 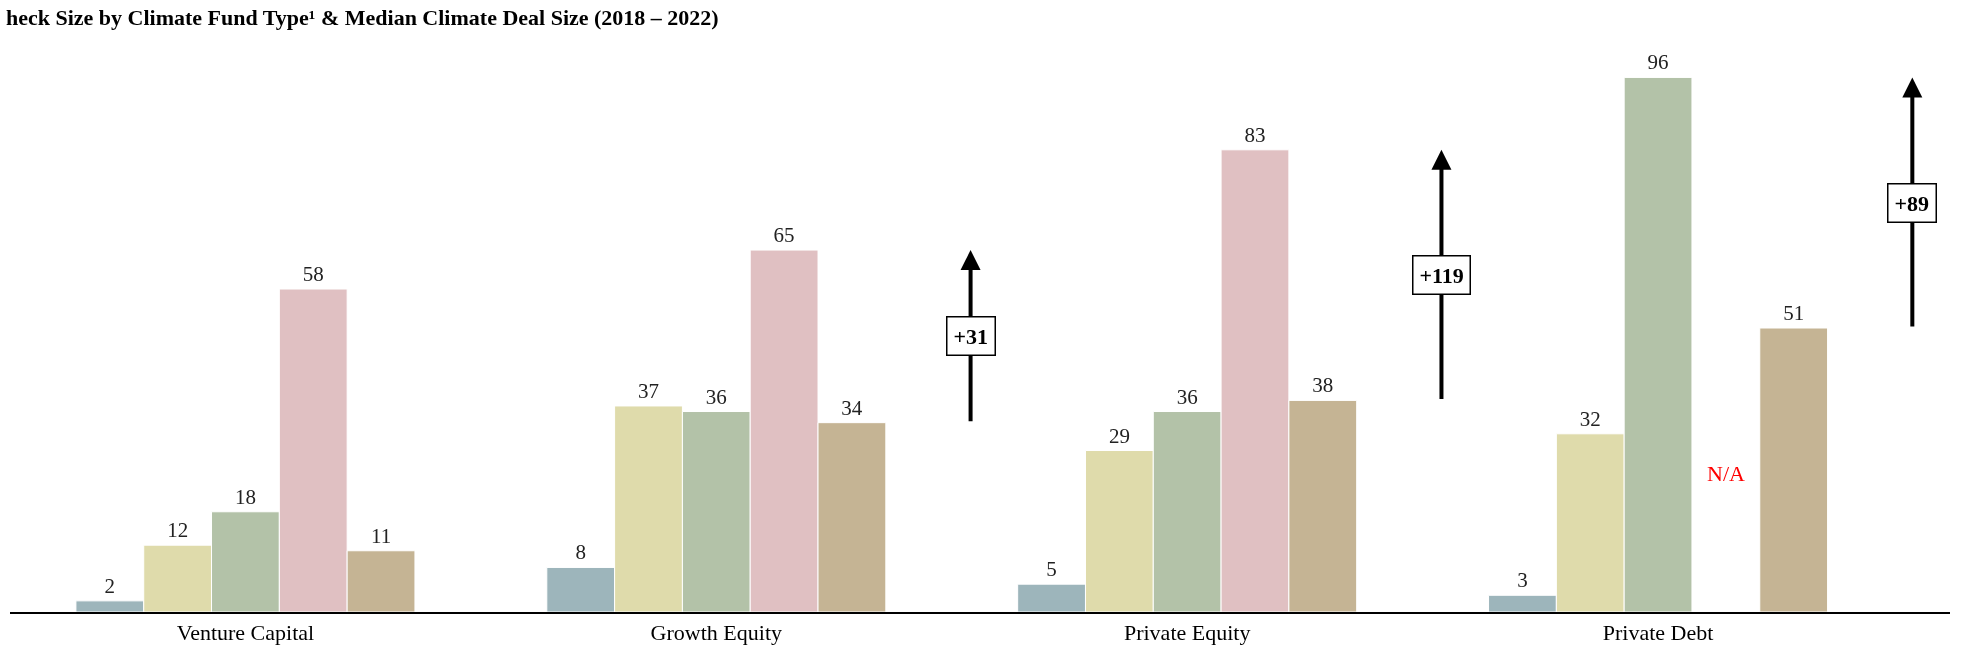 What do you see at coordinates (784, 235) in the screenshot?
I see `data-label: 65` at bounding box center [784, 235].